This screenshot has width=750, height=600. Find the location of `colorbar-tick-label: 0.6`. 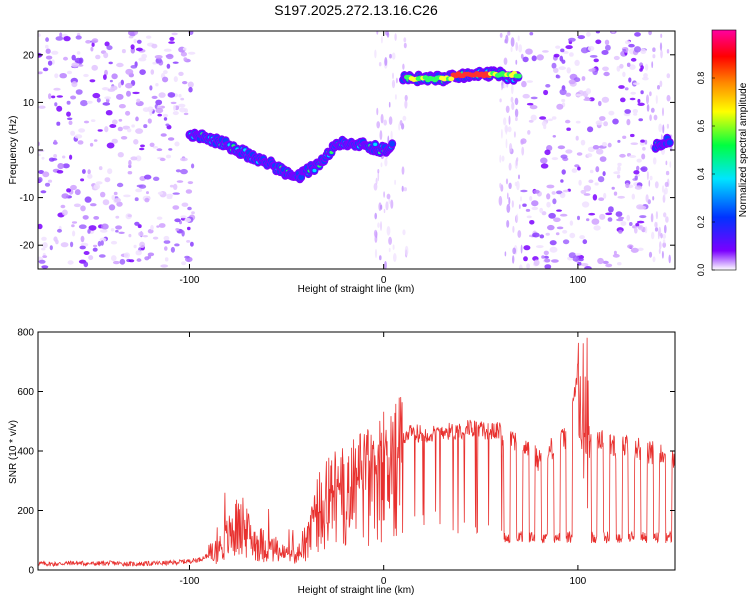

colorbar-tick-label: 0.6 is located at coordinates (701, 126).